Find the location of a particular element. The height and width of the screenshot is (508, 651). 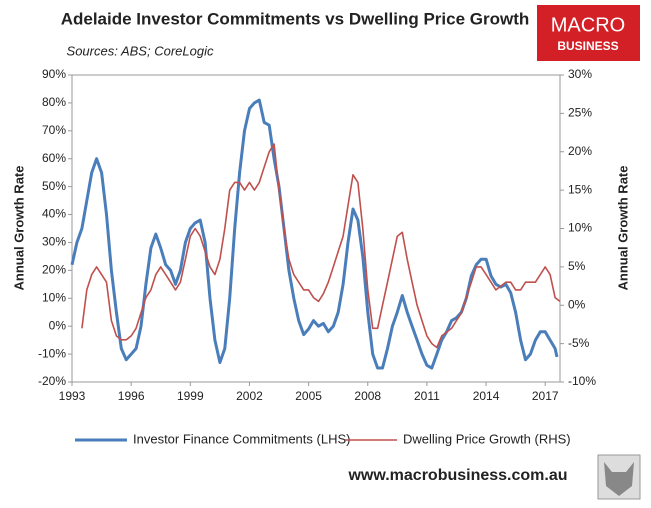

y-tick-label: 0% is located at coordinates (58, 325).